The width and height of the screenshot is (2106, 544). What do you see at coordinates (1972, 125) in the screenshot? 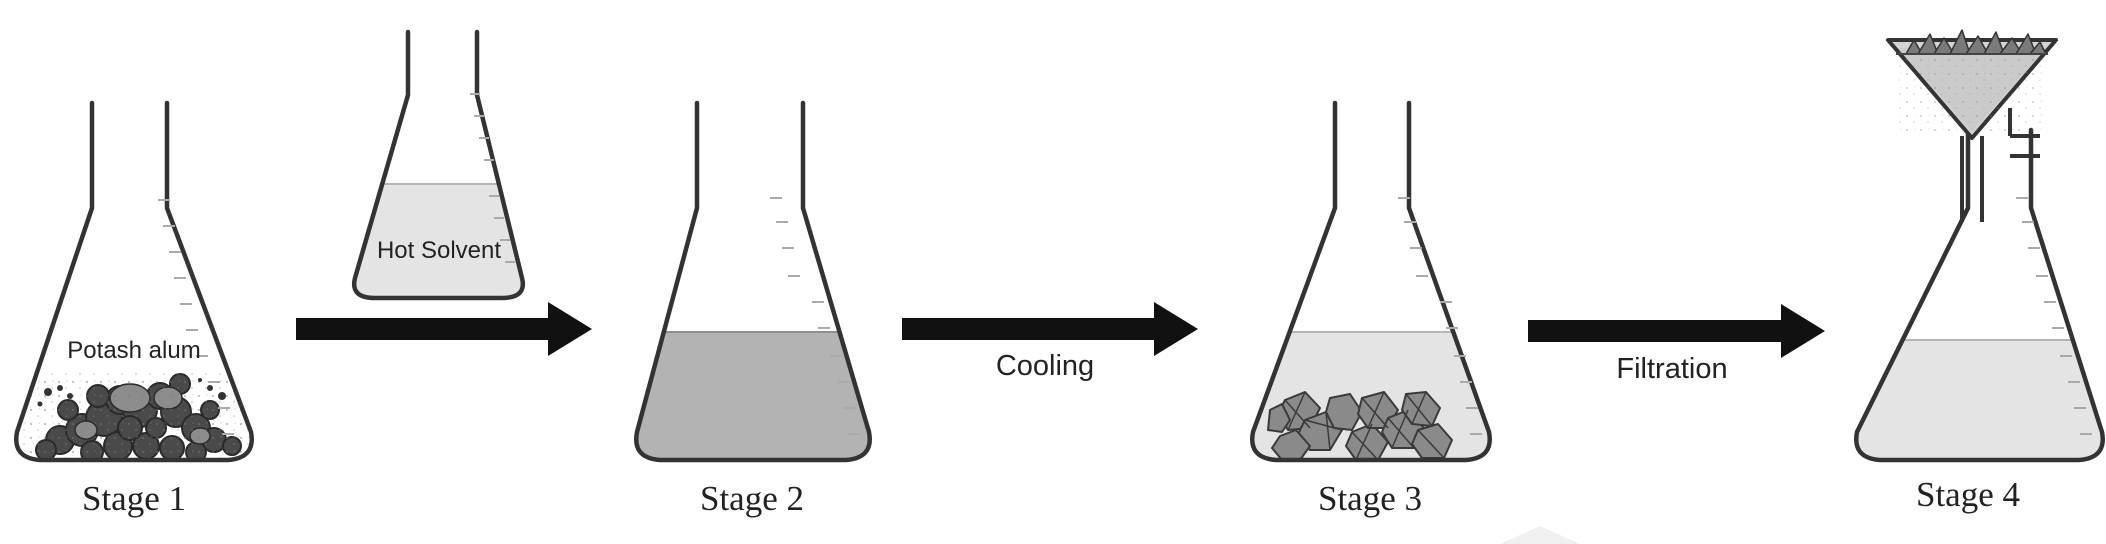
I see `filter-funnel` at bounding box center [1972, 125].